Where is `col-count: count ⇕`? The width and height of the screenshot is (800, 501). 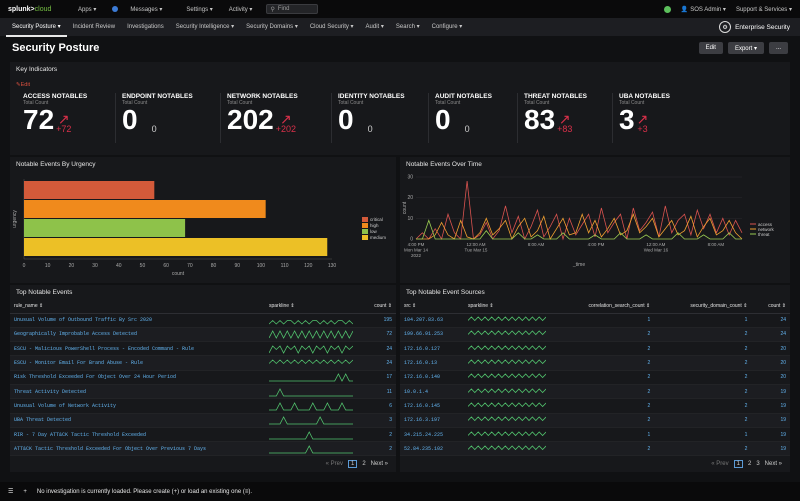 col-count: count ⇕ is located at coordinates (381, 307).